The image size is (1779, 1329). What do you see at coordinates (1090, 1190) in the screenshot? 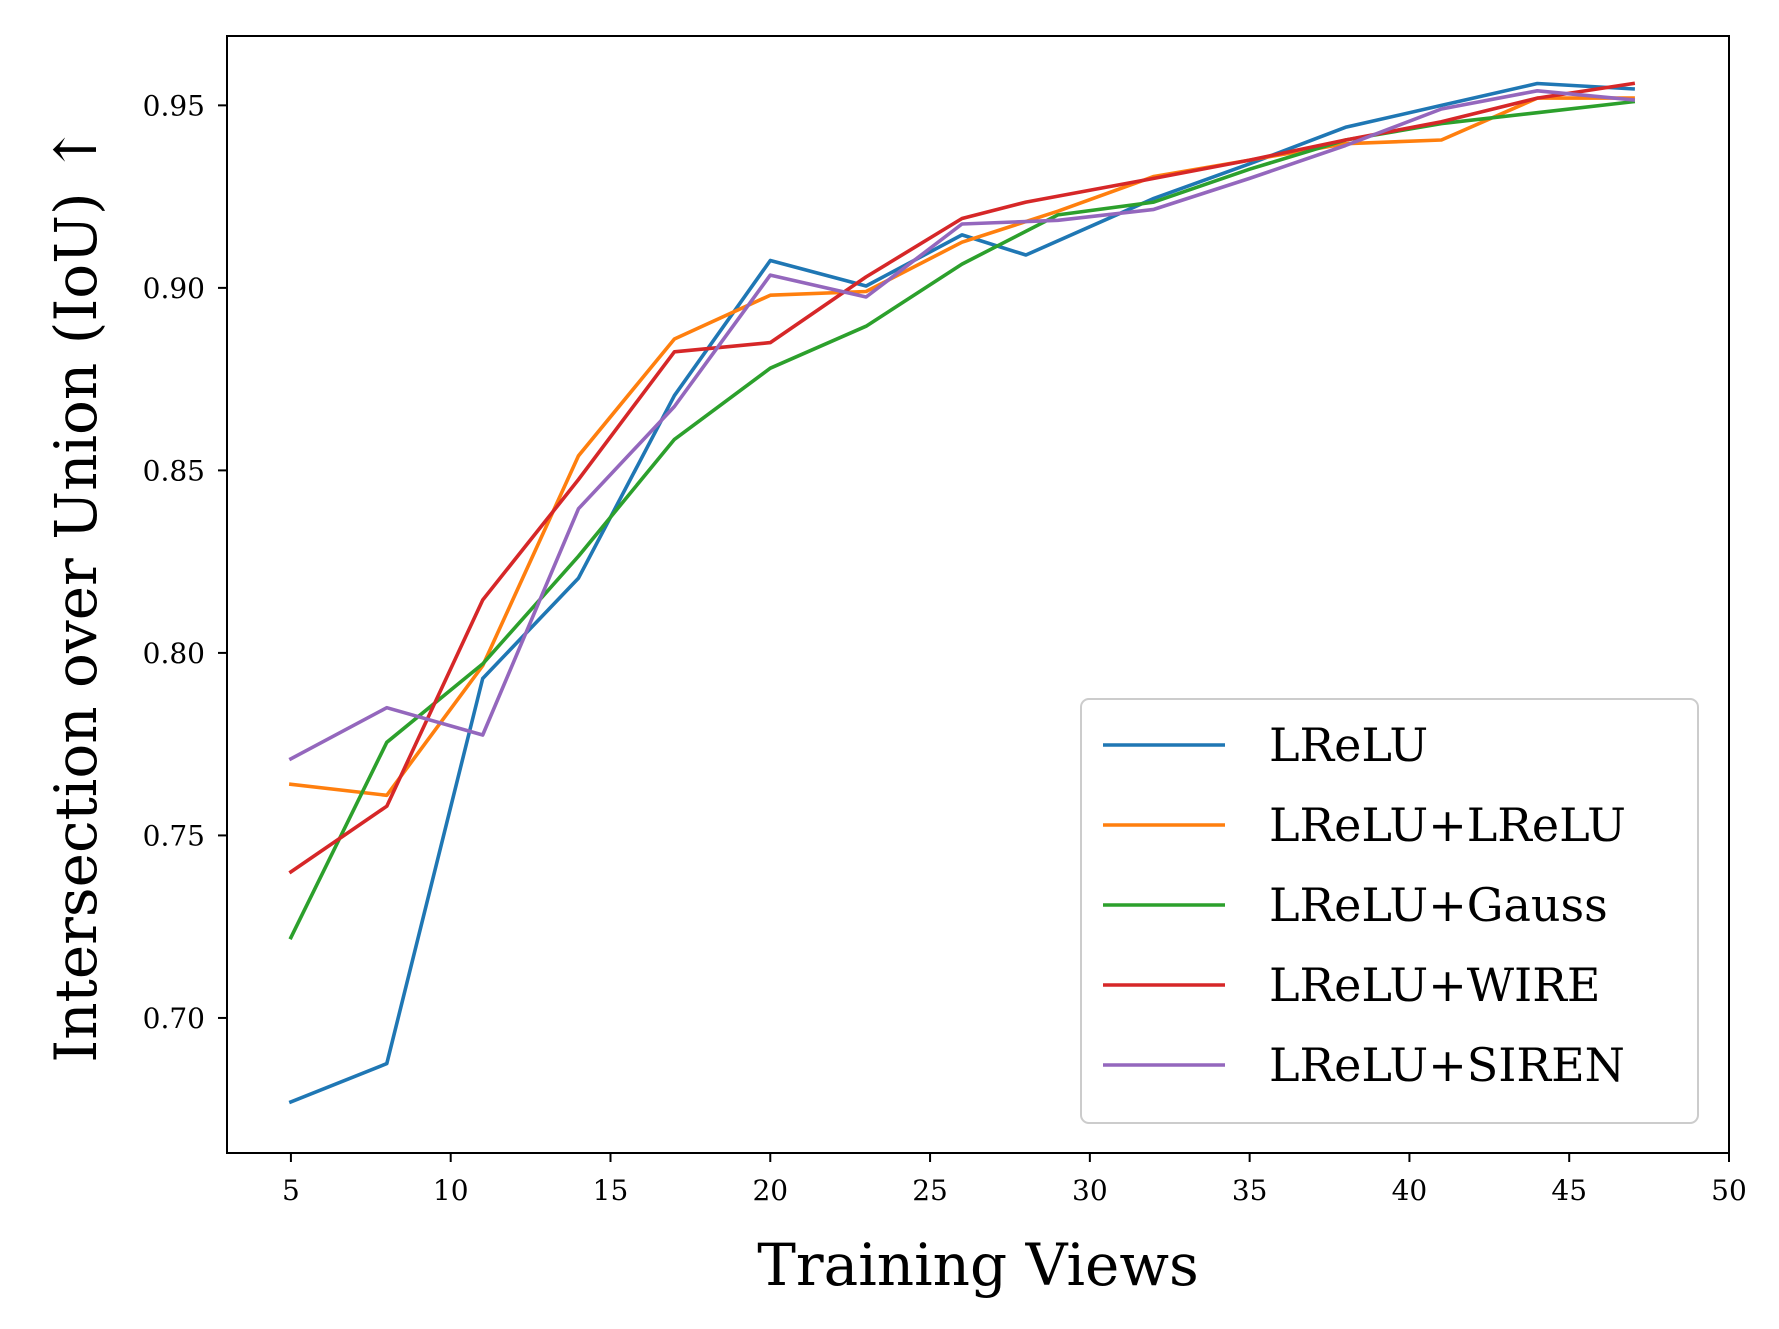
I see `x-tick-label: 30` at bounding box center [1090, 1190].